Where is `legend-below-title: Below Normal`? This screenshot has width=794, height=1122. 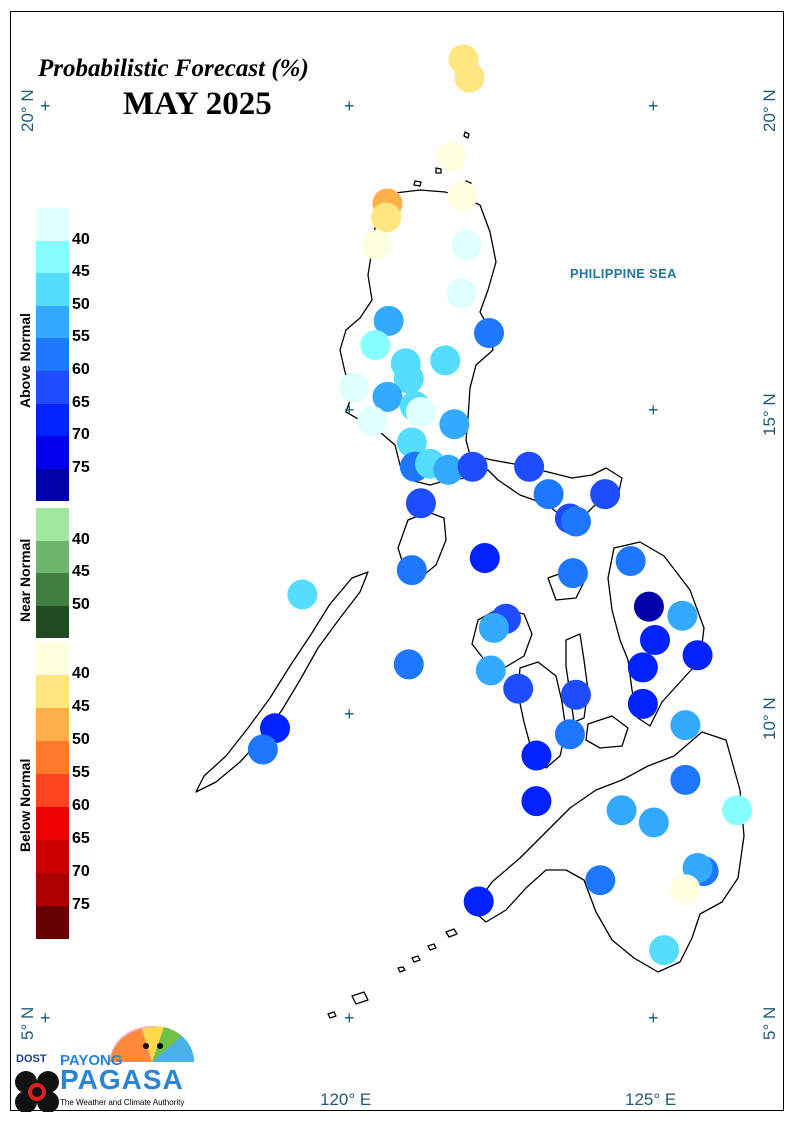 legend-below-title: Below Normal is located at coordinates (25, 805).